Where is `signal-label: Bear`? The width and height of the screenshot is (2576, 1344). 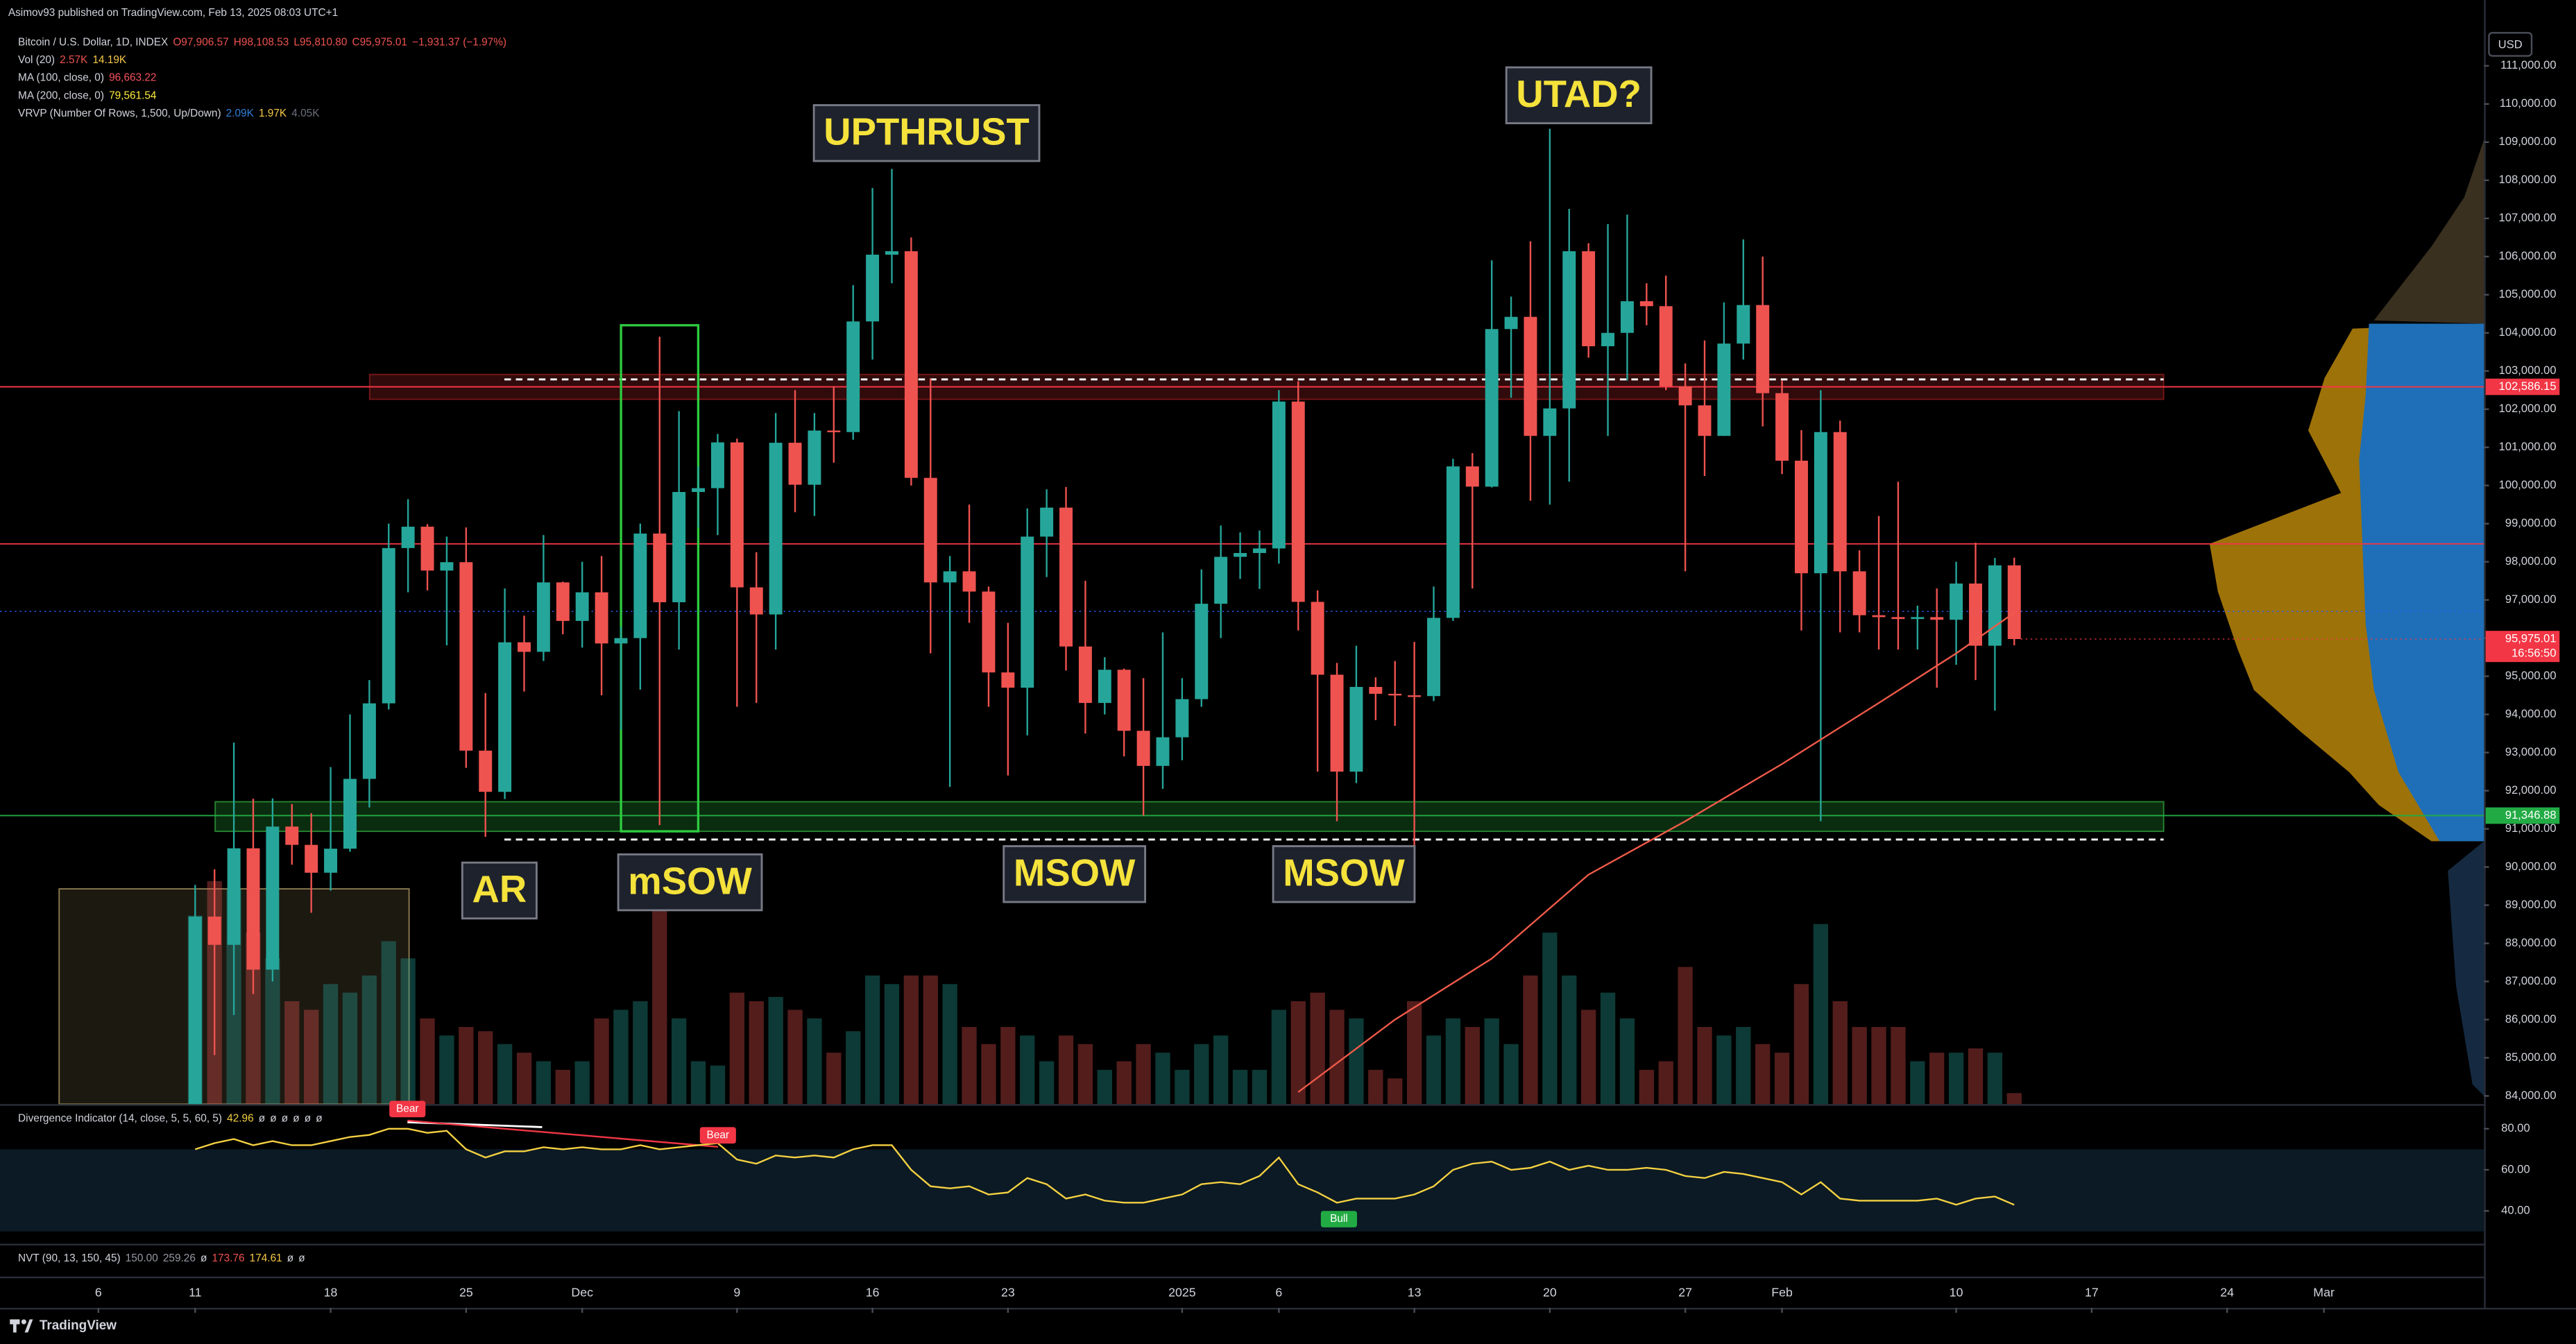
signal-label: Bear is located at coordinates (407, 1108).